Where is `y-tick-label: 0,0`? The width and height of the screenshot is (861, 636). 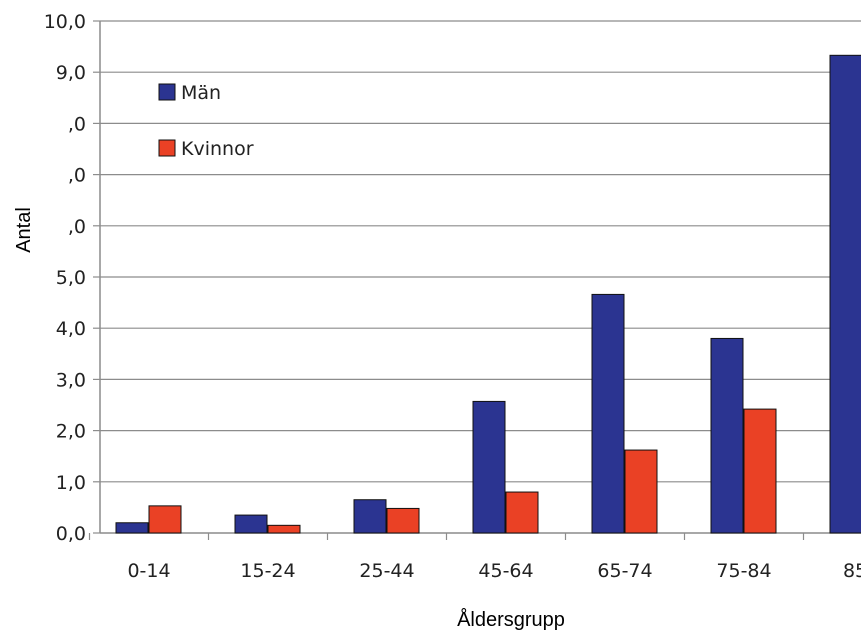 y-tick-label: 0,0 is located at coordinates (71, 534).